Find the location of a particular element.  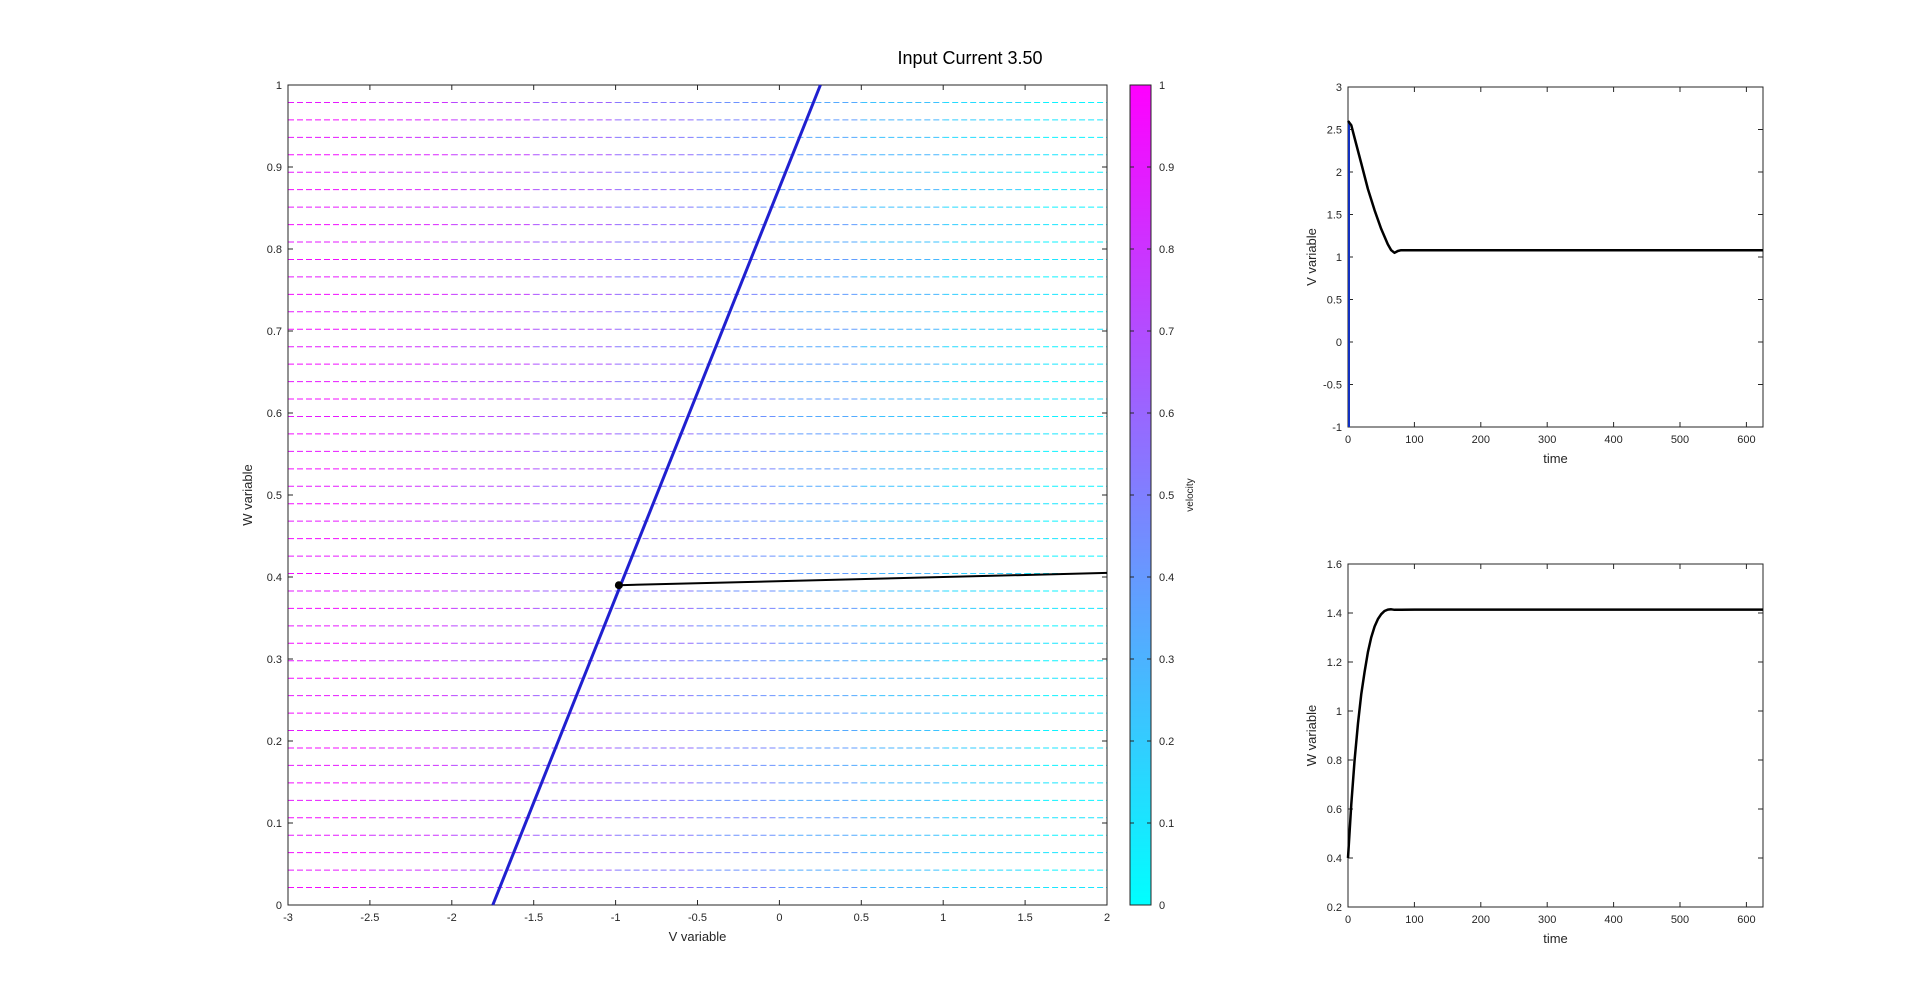

x-axis-label: V variable is located at coordinates (698, 936).